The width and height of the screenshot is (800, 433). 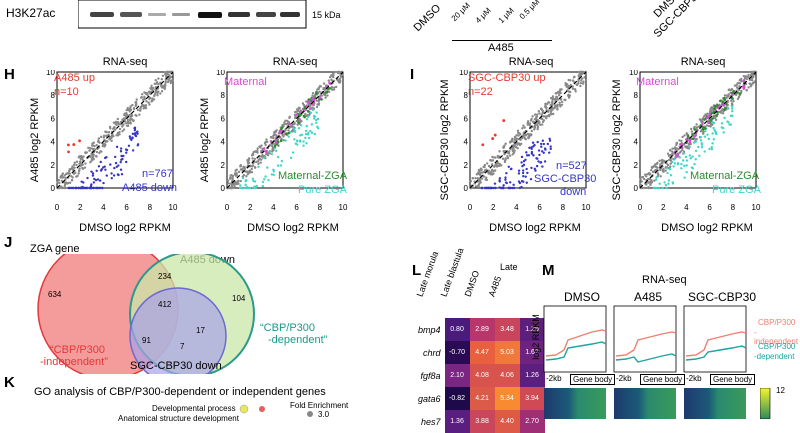 What do you see at coordinates (126, 206) in the screenshot?
I see `x-tick-label: 6` at bounding box center [126, 206].